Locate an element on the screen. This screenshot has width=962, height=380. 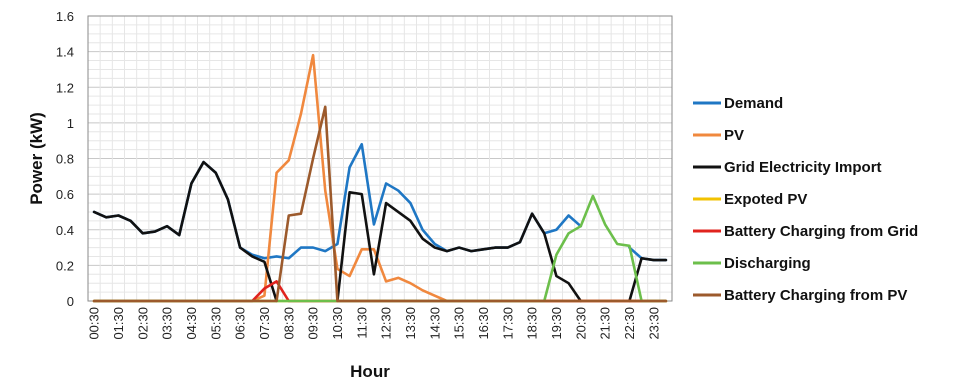
y-axis-ticks: 0 0.2 0.4 0.6 0.8 1 1.2 1.4 1.6 is located at coordinates (65, 159).